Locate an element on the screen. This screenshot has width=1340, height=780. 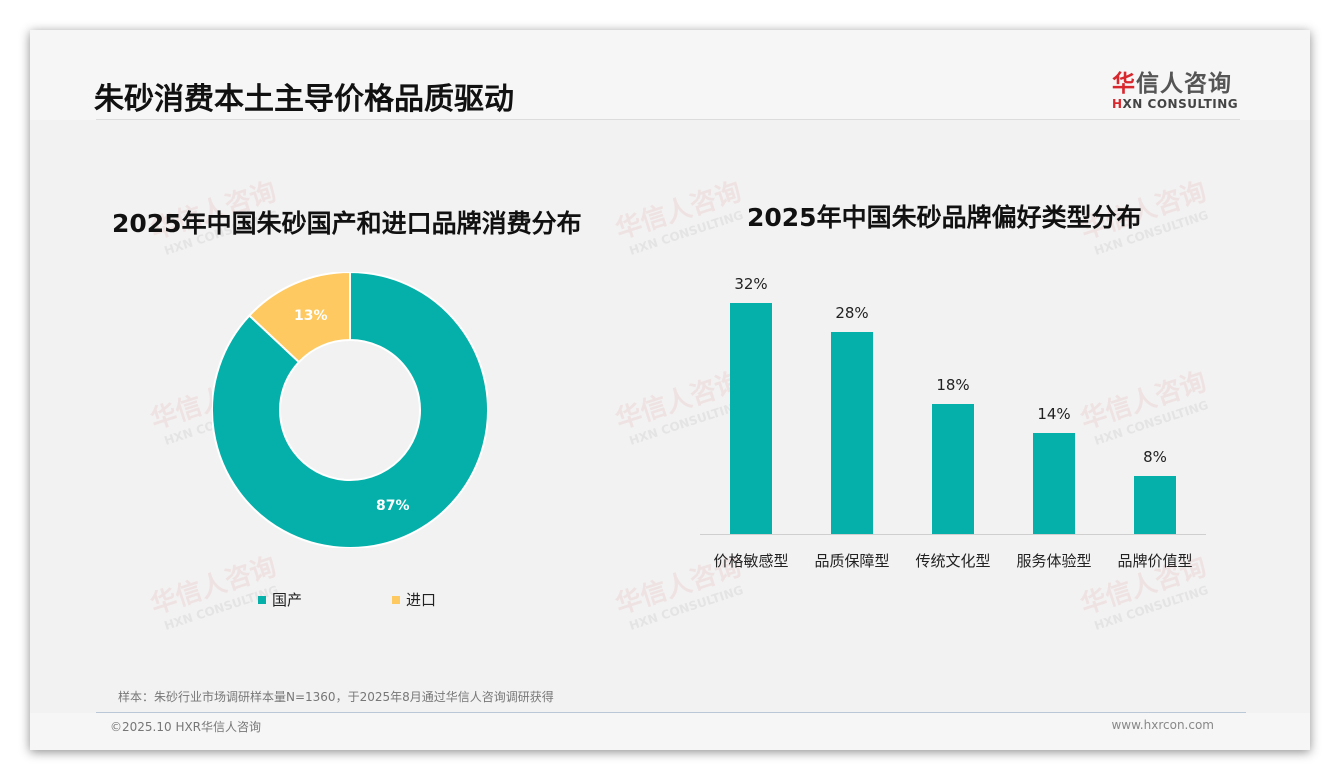
footer-band is located at coordinates (670, 731).